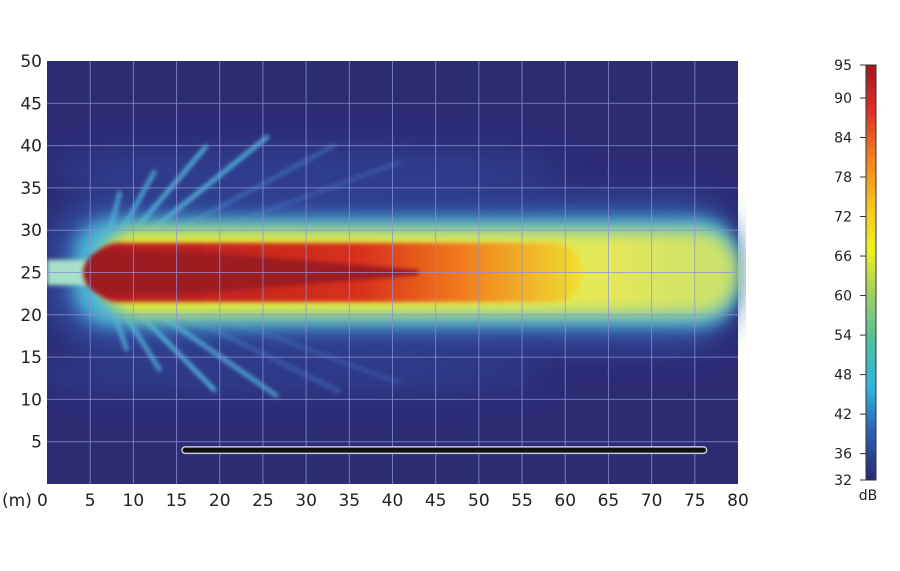  Describe the element at coordinates (134, 501) in the screenshot. I see `x-tick-label: 10` at that location.